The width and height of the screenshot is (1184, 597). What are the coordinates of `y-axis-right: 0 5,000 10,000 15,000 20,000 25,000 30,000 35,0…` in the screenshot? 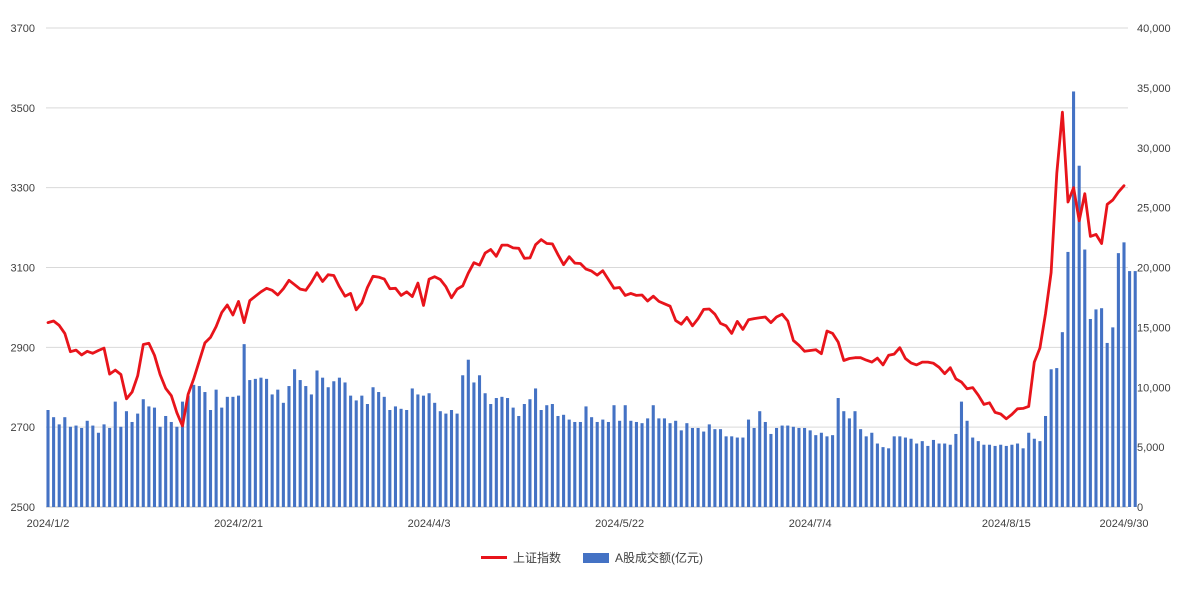 It's located at (1154, 268).